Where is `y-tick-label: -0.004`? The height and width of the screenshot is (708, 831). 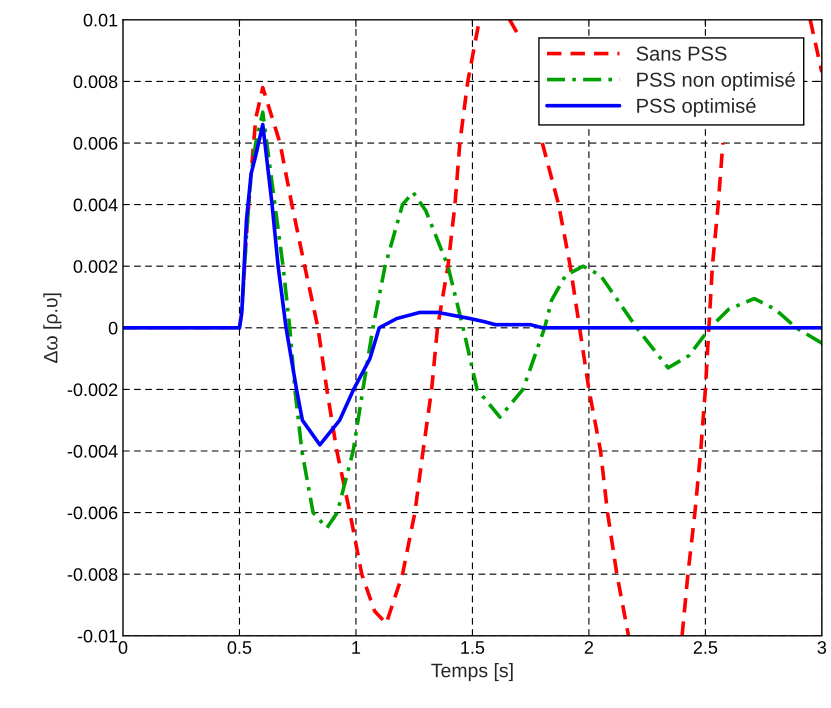
y-tick-label: -0.004 is located at coordinates (93, 451).